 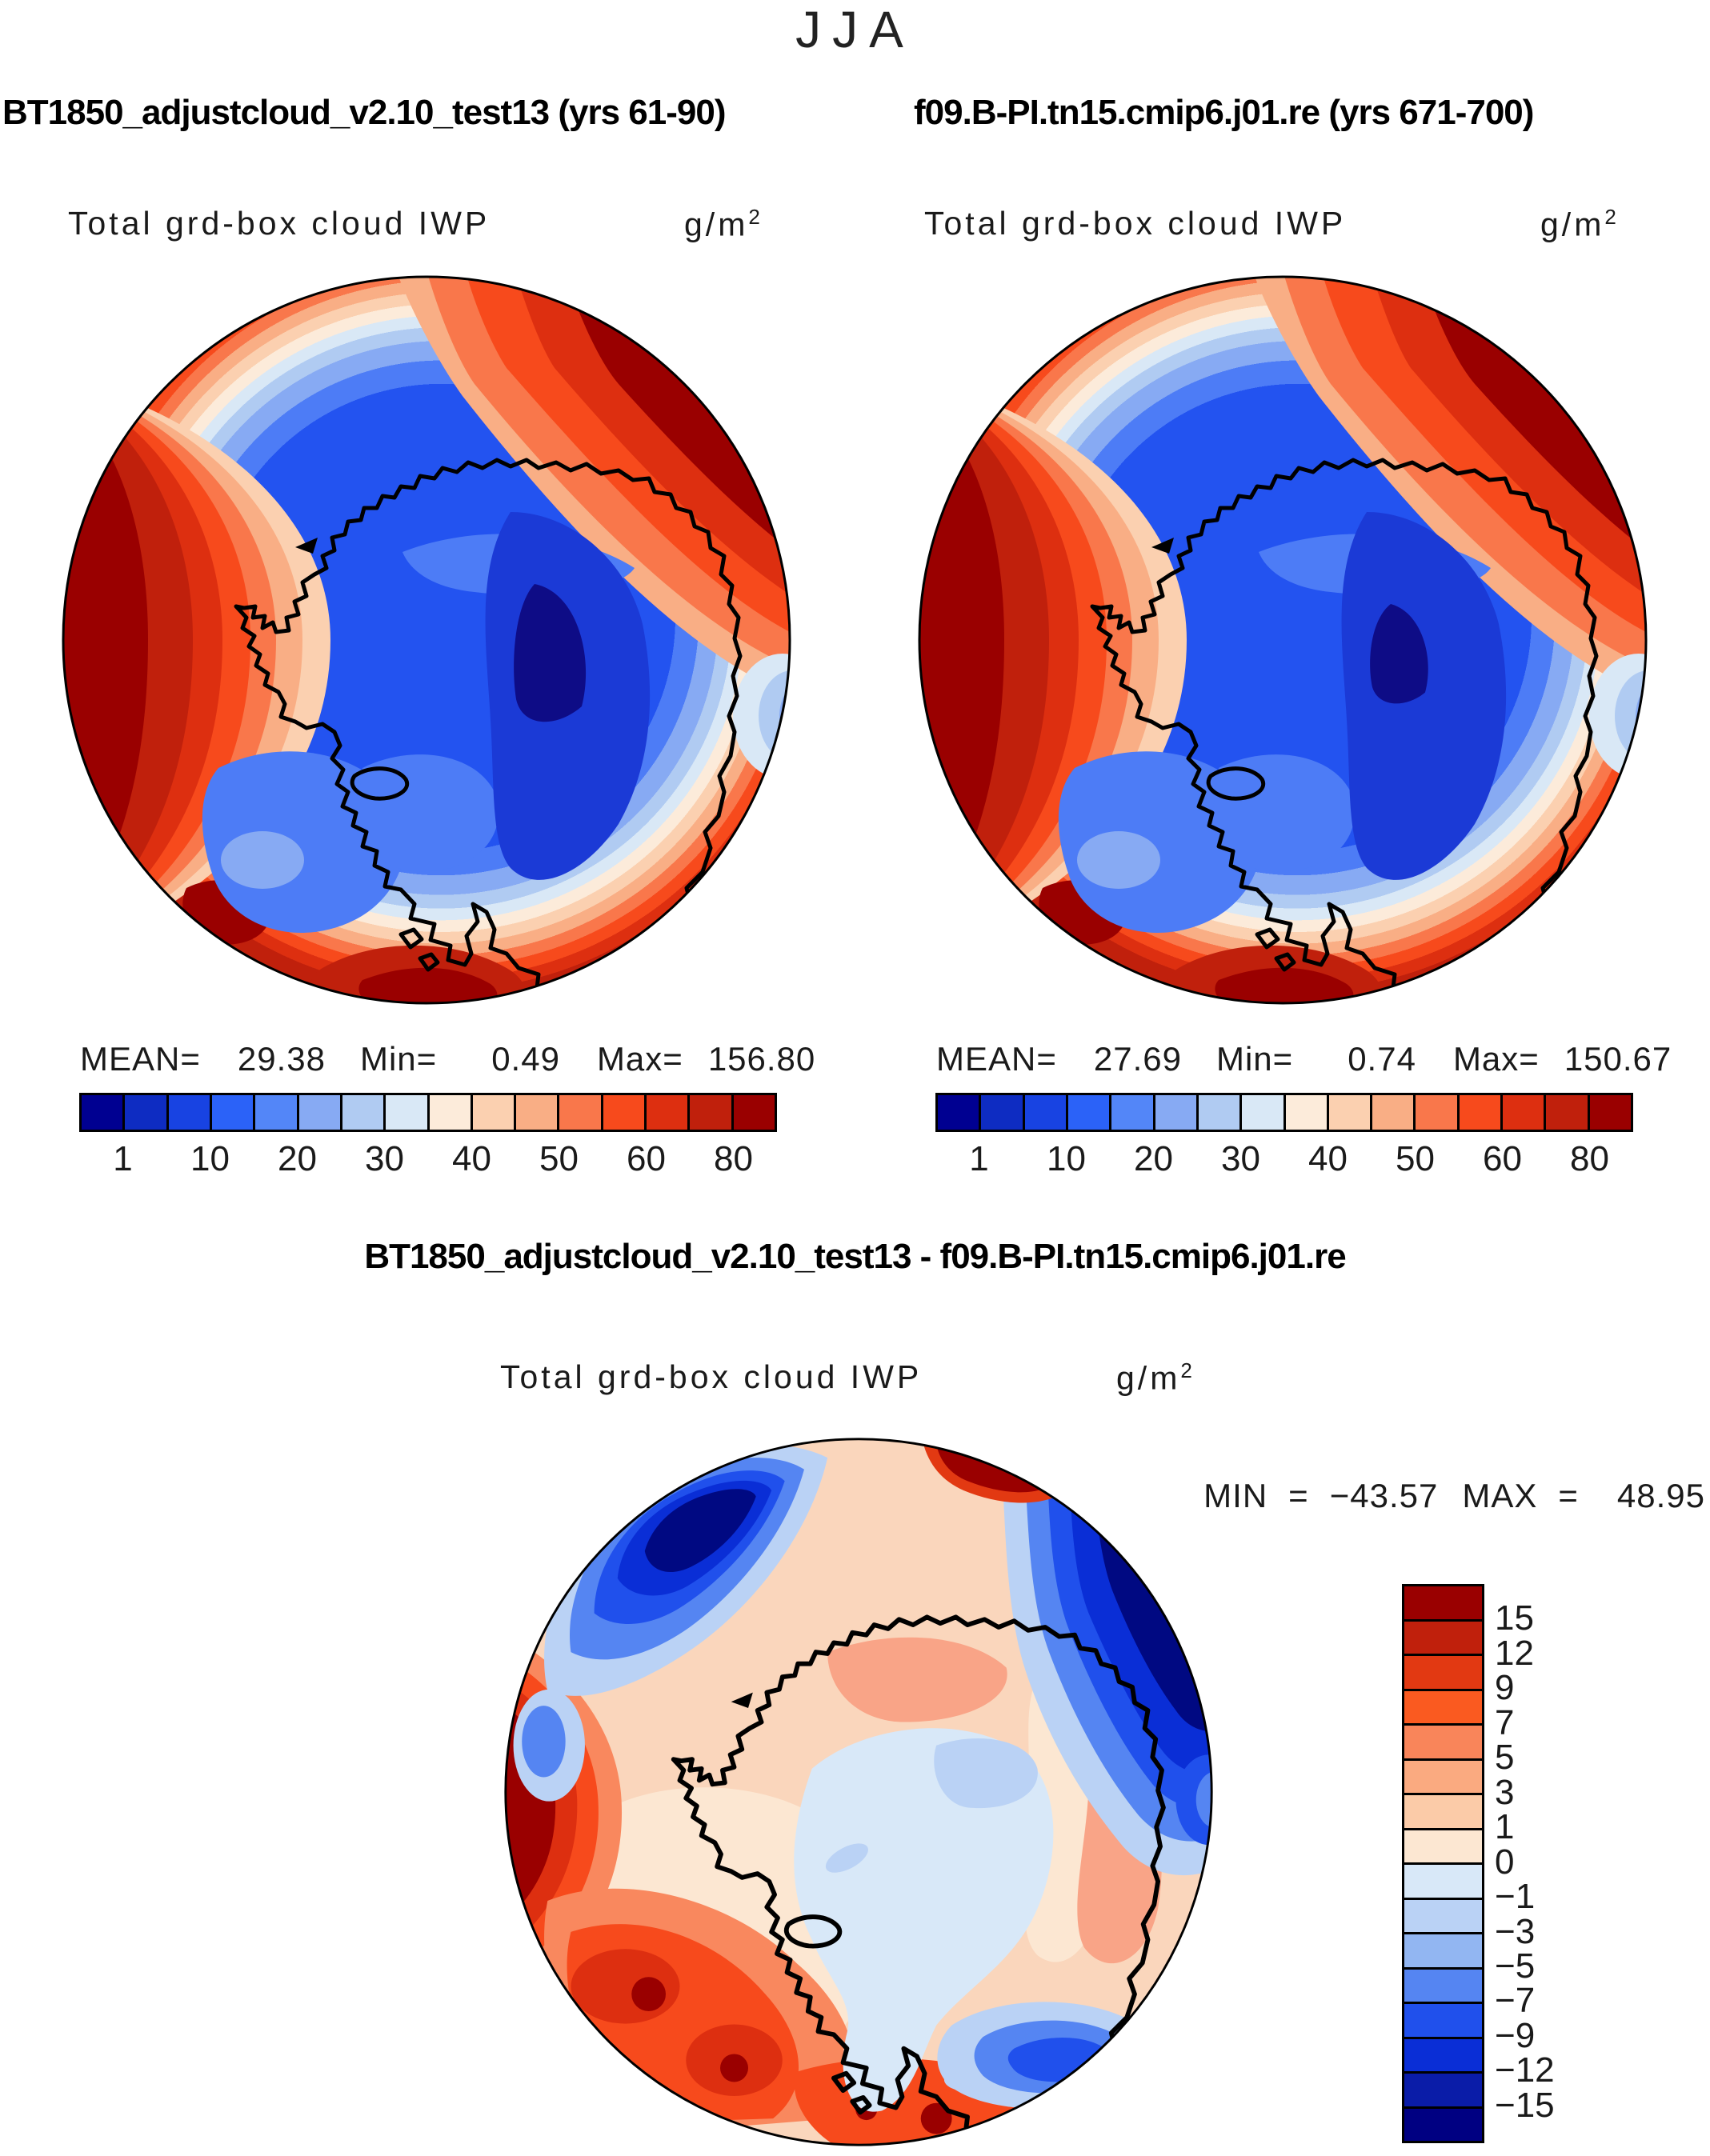 What do you see at coordinates (855, 29) in the screenshot?
I see `season-title: JJA` at bounding box center [855, 29].